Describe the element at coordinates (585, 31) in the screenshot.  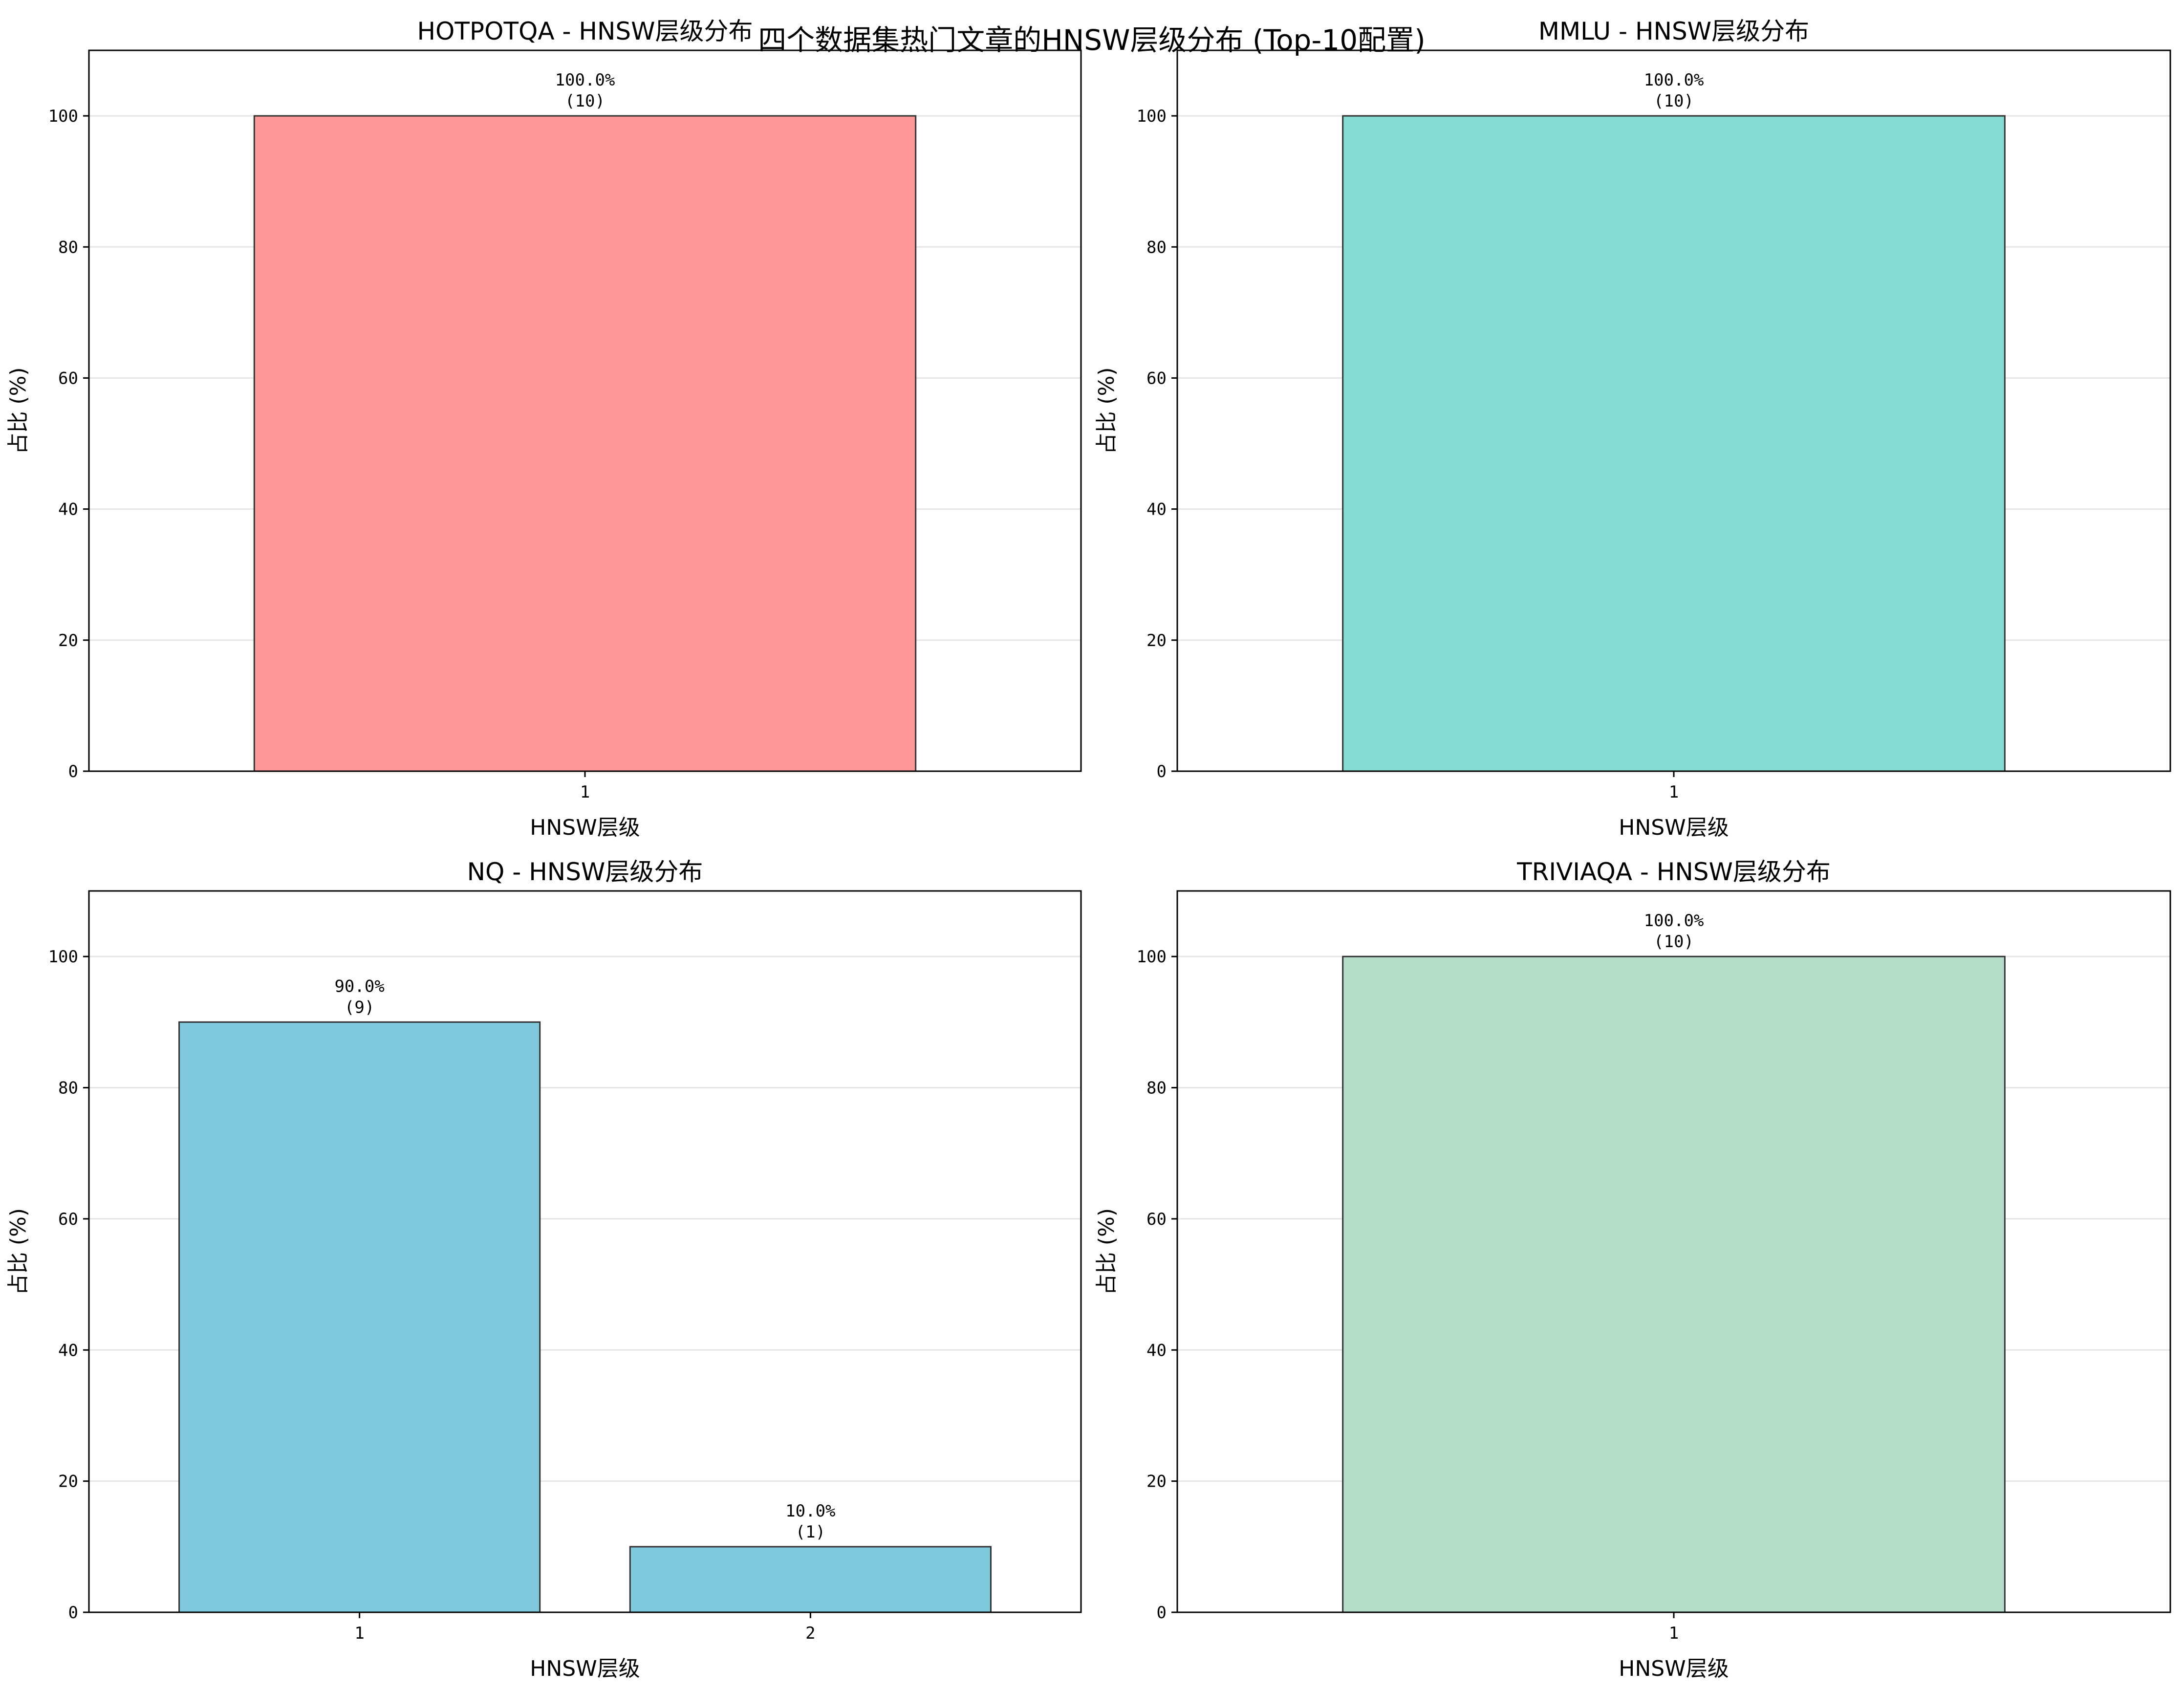
I see `subplot-title: HOTPOTQA - HNSW层级分布` at that location.